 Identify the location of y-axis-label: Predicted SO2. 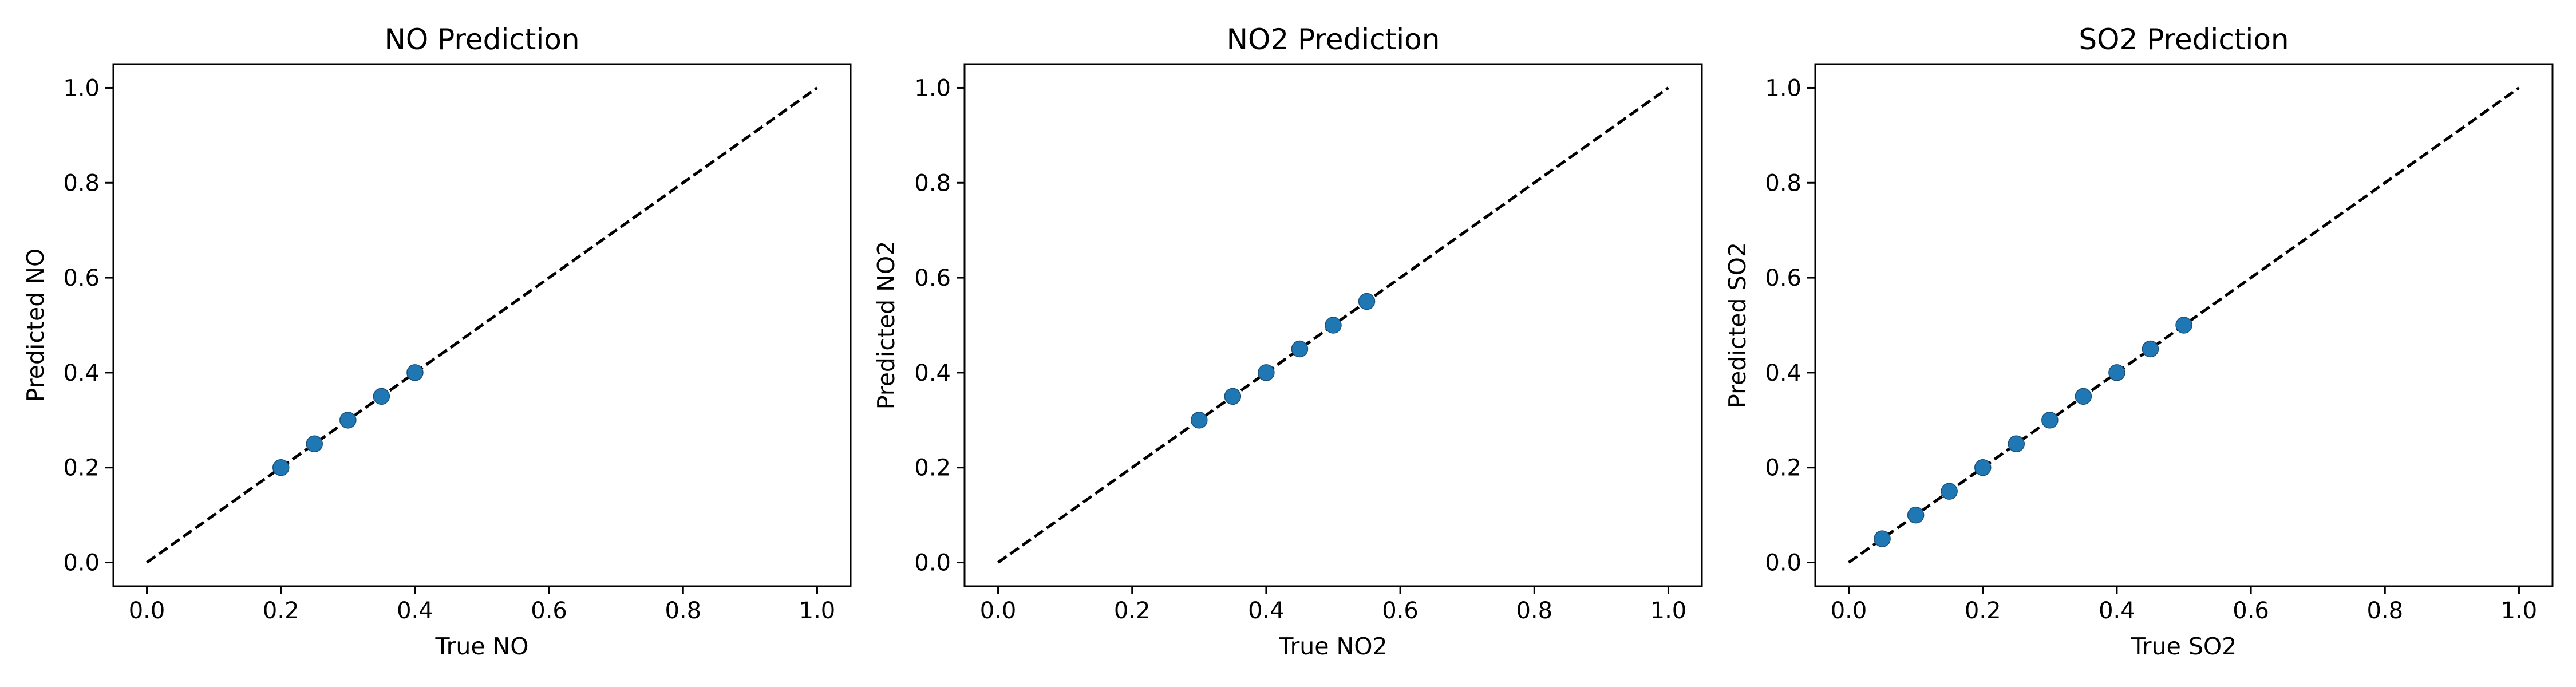
(1737, 325).